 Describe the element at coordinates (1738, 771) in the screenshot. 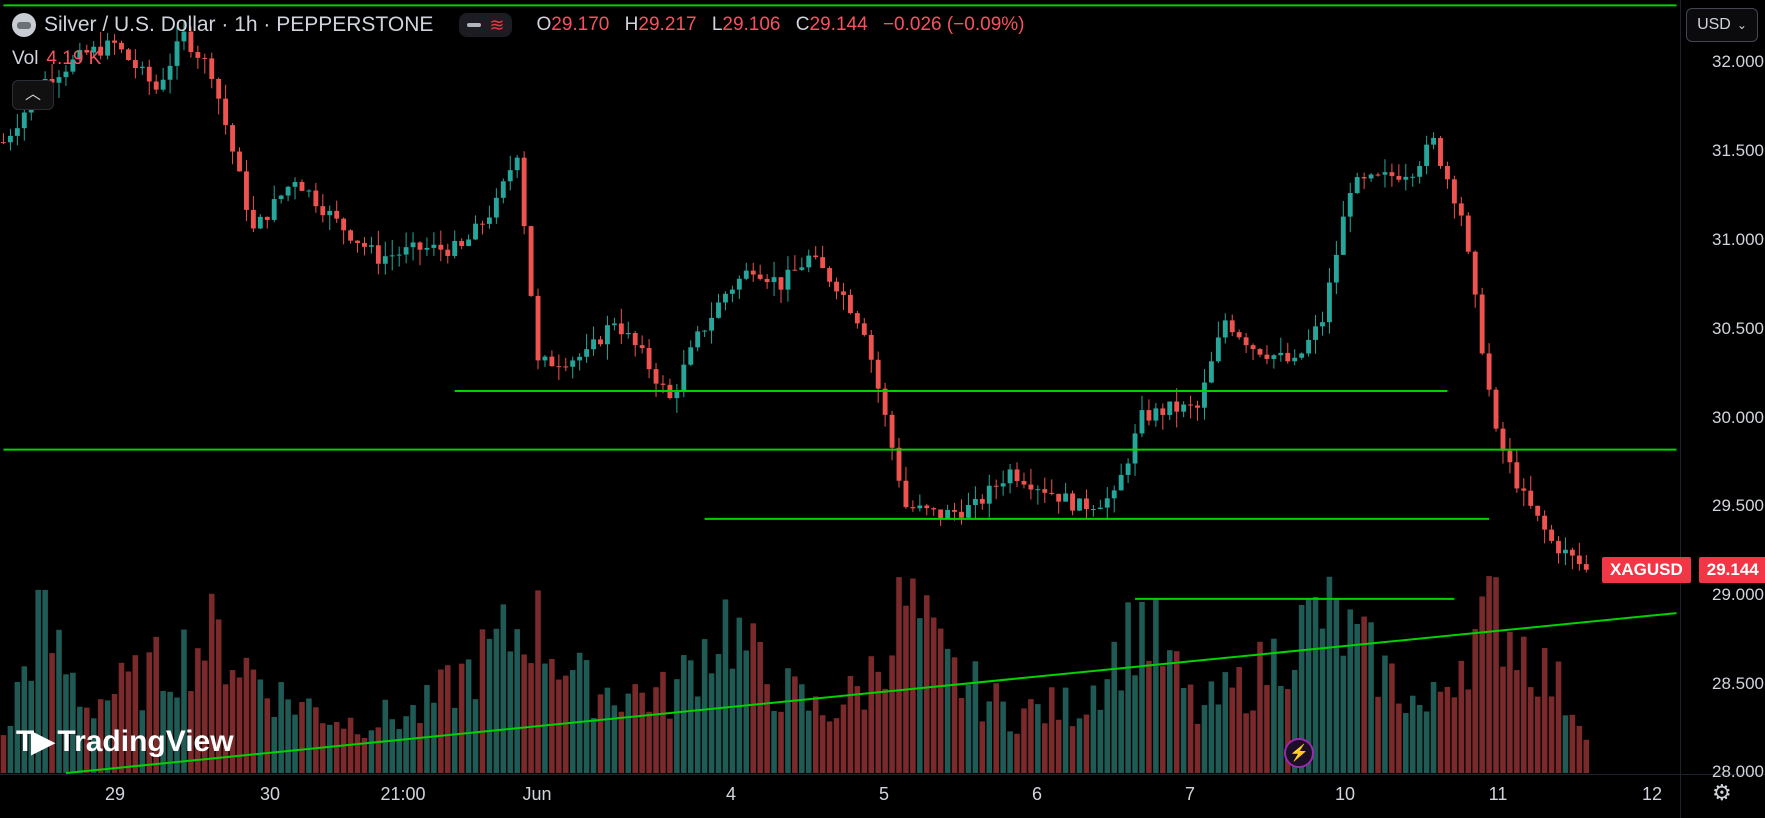

I see `price-tick-label: 28.000` at that location.